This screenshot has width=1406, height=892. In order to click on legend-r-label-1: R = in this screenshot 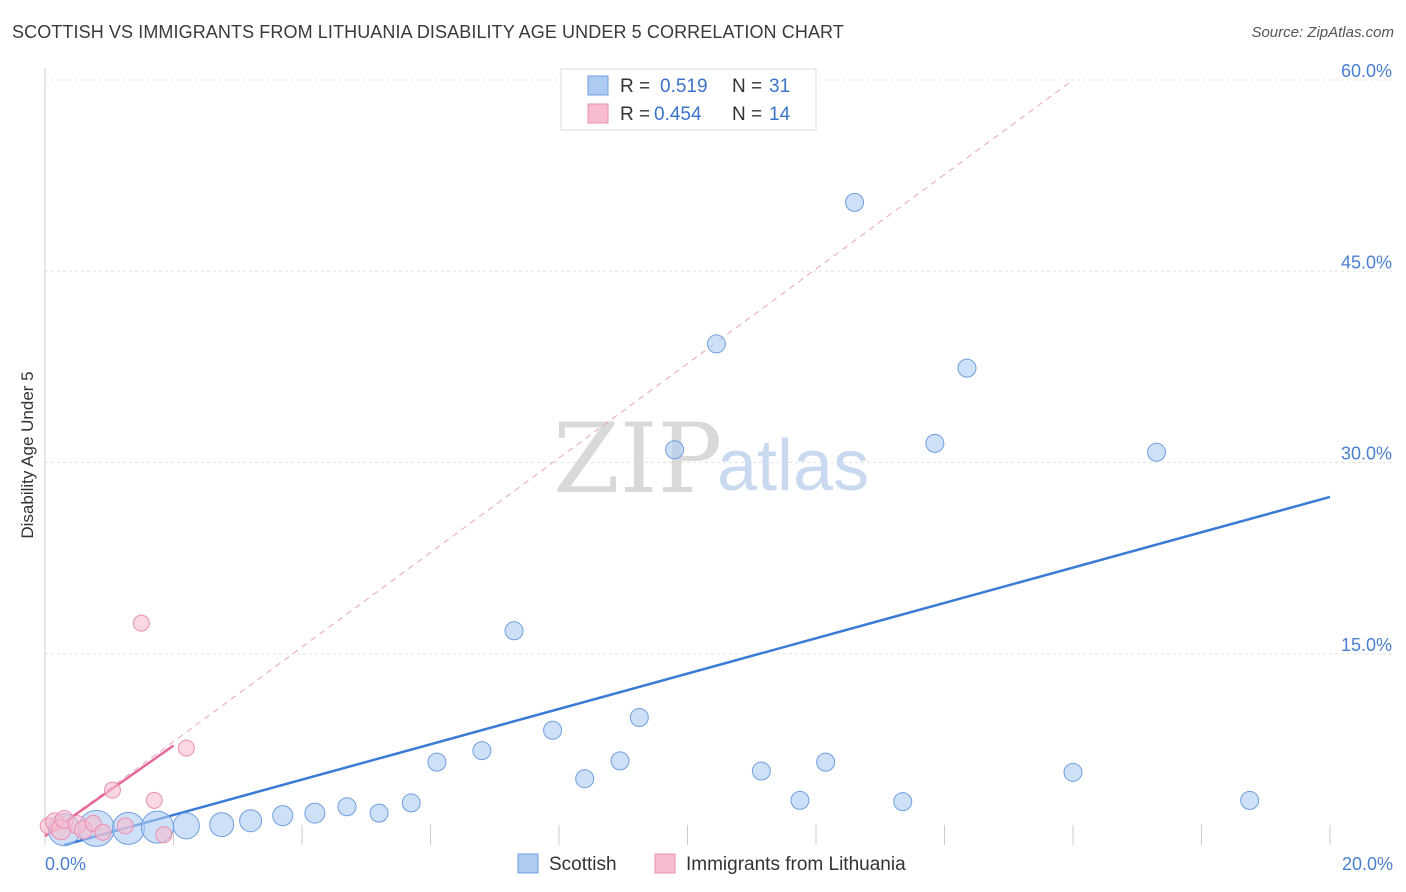, I will do `click(635, 86)`.